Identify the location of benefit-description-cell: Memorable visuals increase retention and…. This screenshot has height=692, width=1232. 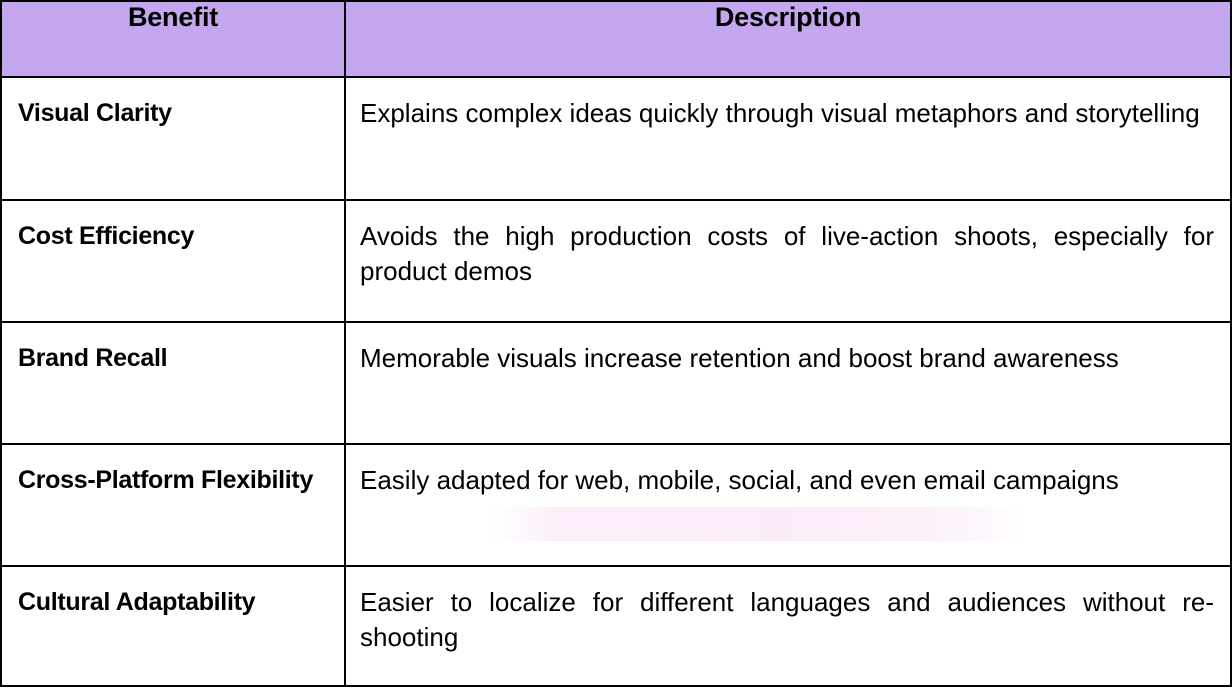
(788, 383).